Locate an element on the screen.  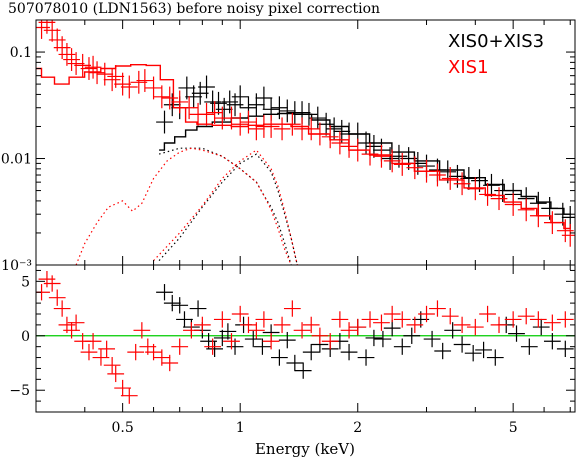
y-tick-label: 0.01 is located at coordinates (16, 160).